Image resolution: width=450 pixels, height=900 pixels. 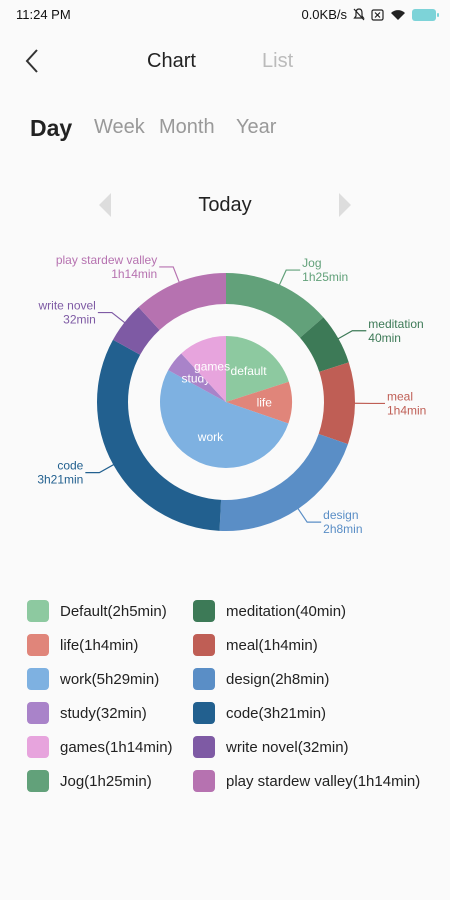 What do you see at coordinates (106, 260) in the screenshot?
I see `slice-label-name-play-stardew-valley: play stardew valley` at bounding box center [106, 260].